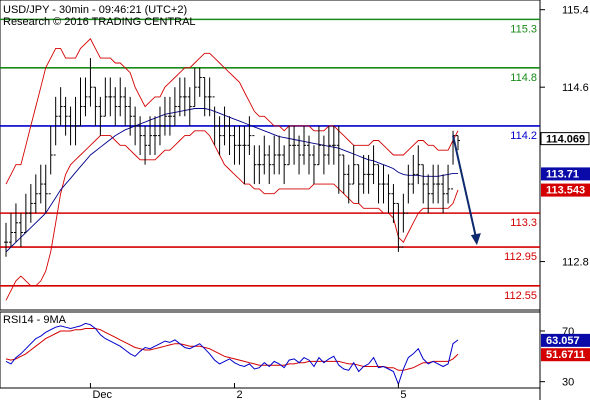 The height and width of the screenshot is (400, 590). I want to click on chart-header-copyright: Research © 2016 TRADING CENTRAL, so click(99, 22).